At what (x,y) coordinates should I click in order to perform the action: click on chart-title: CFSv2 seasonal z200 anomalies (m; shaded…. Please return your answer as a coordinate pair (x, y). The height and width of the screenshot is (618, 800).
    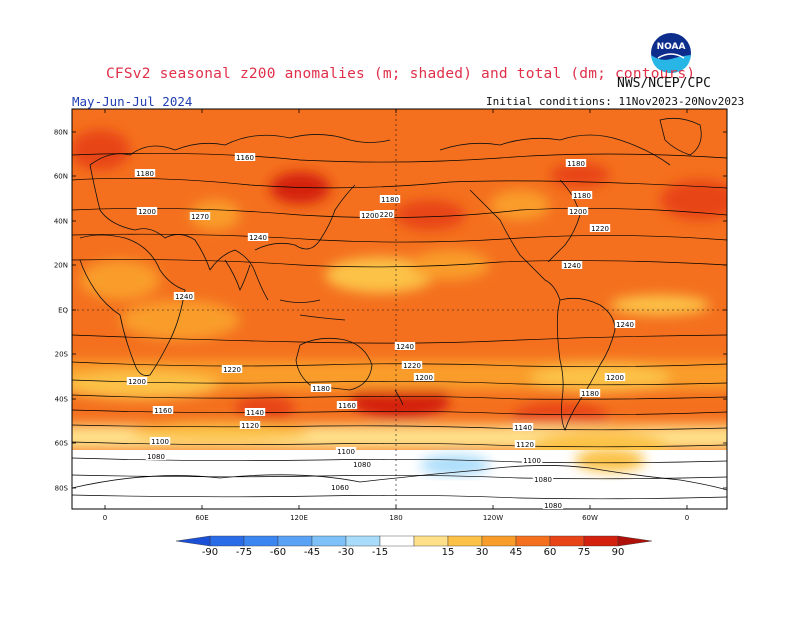
    Looking at the image, I should click on (401, 74).